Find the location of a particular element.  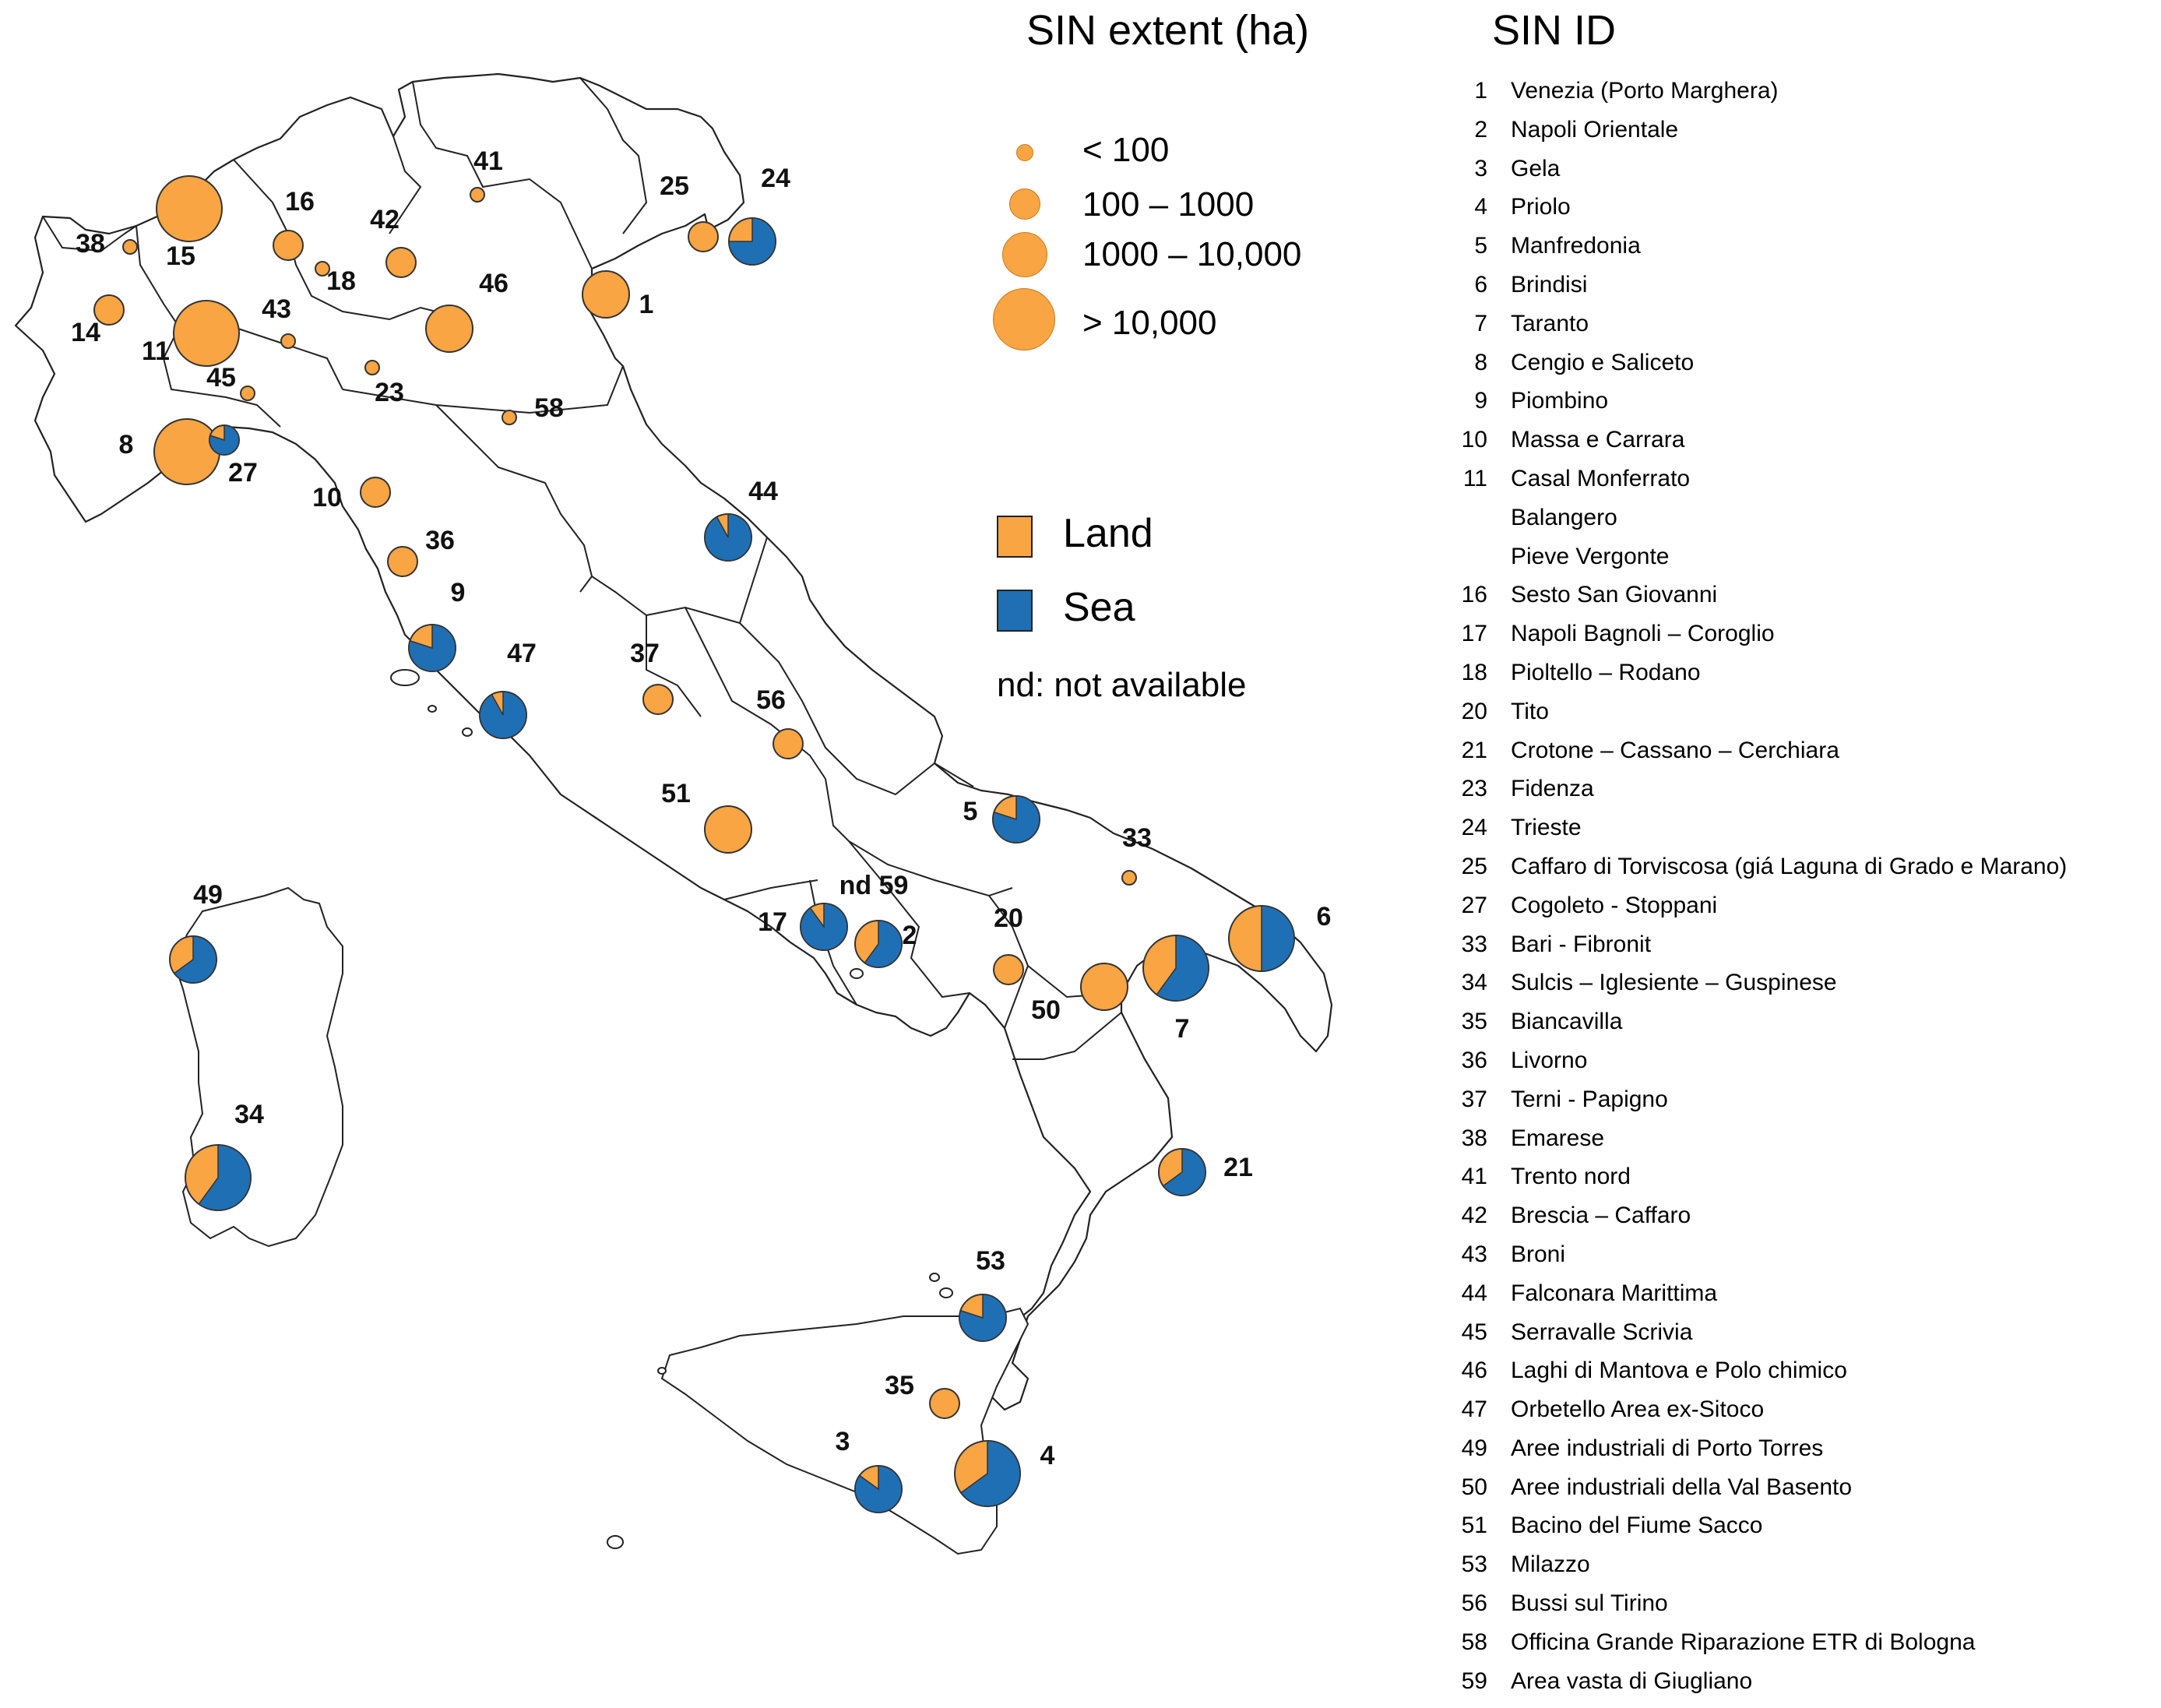

size-class-label: 1000 – 10,000 is located at coordinates (1192, 254).